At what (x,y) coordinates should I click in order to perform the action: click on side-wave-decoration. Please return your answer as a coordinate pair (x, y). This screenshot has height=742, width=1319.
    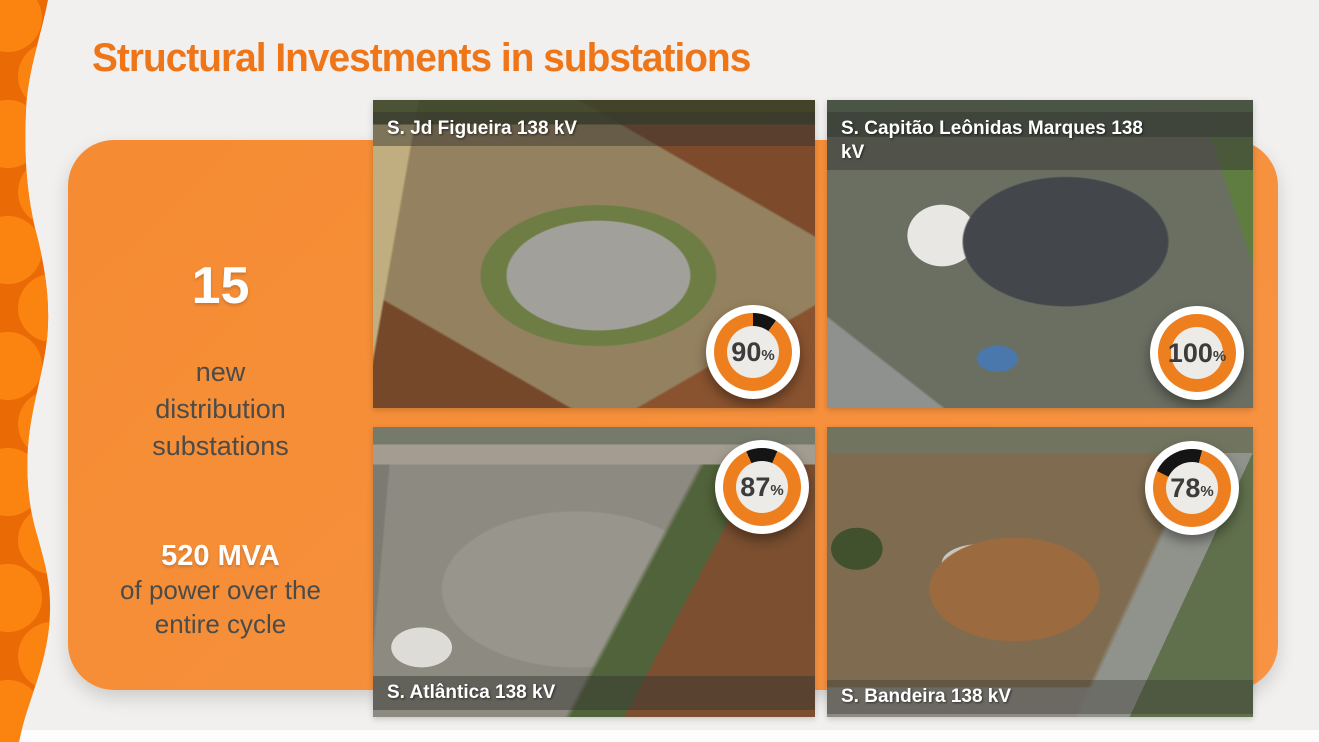
    Looking at the image, I should click on (25, 371).